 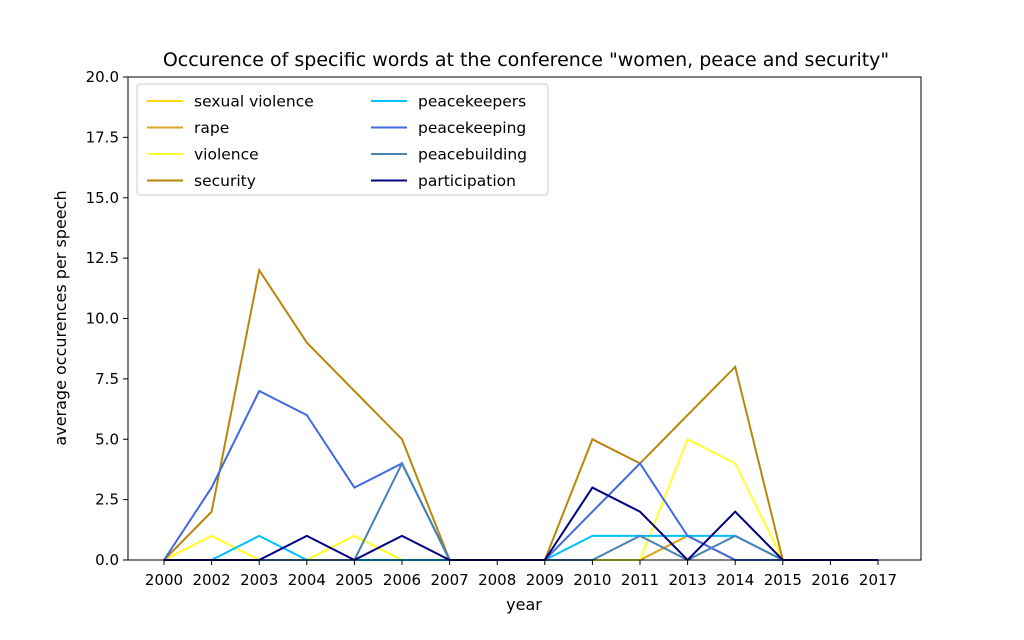 What do you see at coordinates (402, 580) in the screenshot?
I see `x-tick-label: 2006` at bounding box center [402, 580].